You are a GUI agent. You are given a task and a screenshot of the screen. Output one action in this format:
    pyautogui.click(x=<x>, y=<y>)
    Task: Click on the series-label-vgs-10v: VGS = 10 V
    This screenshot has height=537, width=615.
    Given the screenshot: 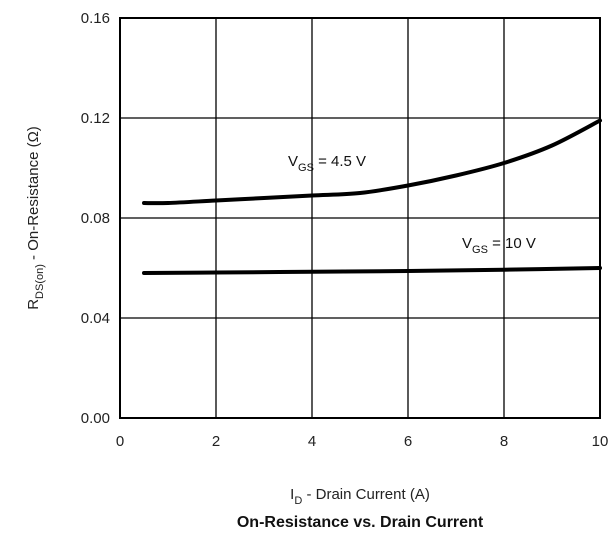 What is the action you would take?
    pyautogui.click(x=499, y=245)
    